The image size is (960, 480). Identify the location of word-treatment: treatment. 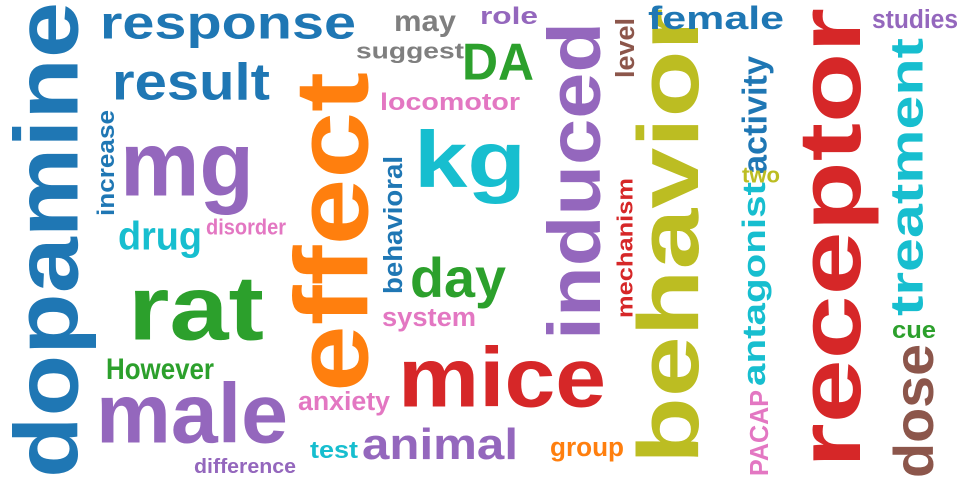
(907, 177).